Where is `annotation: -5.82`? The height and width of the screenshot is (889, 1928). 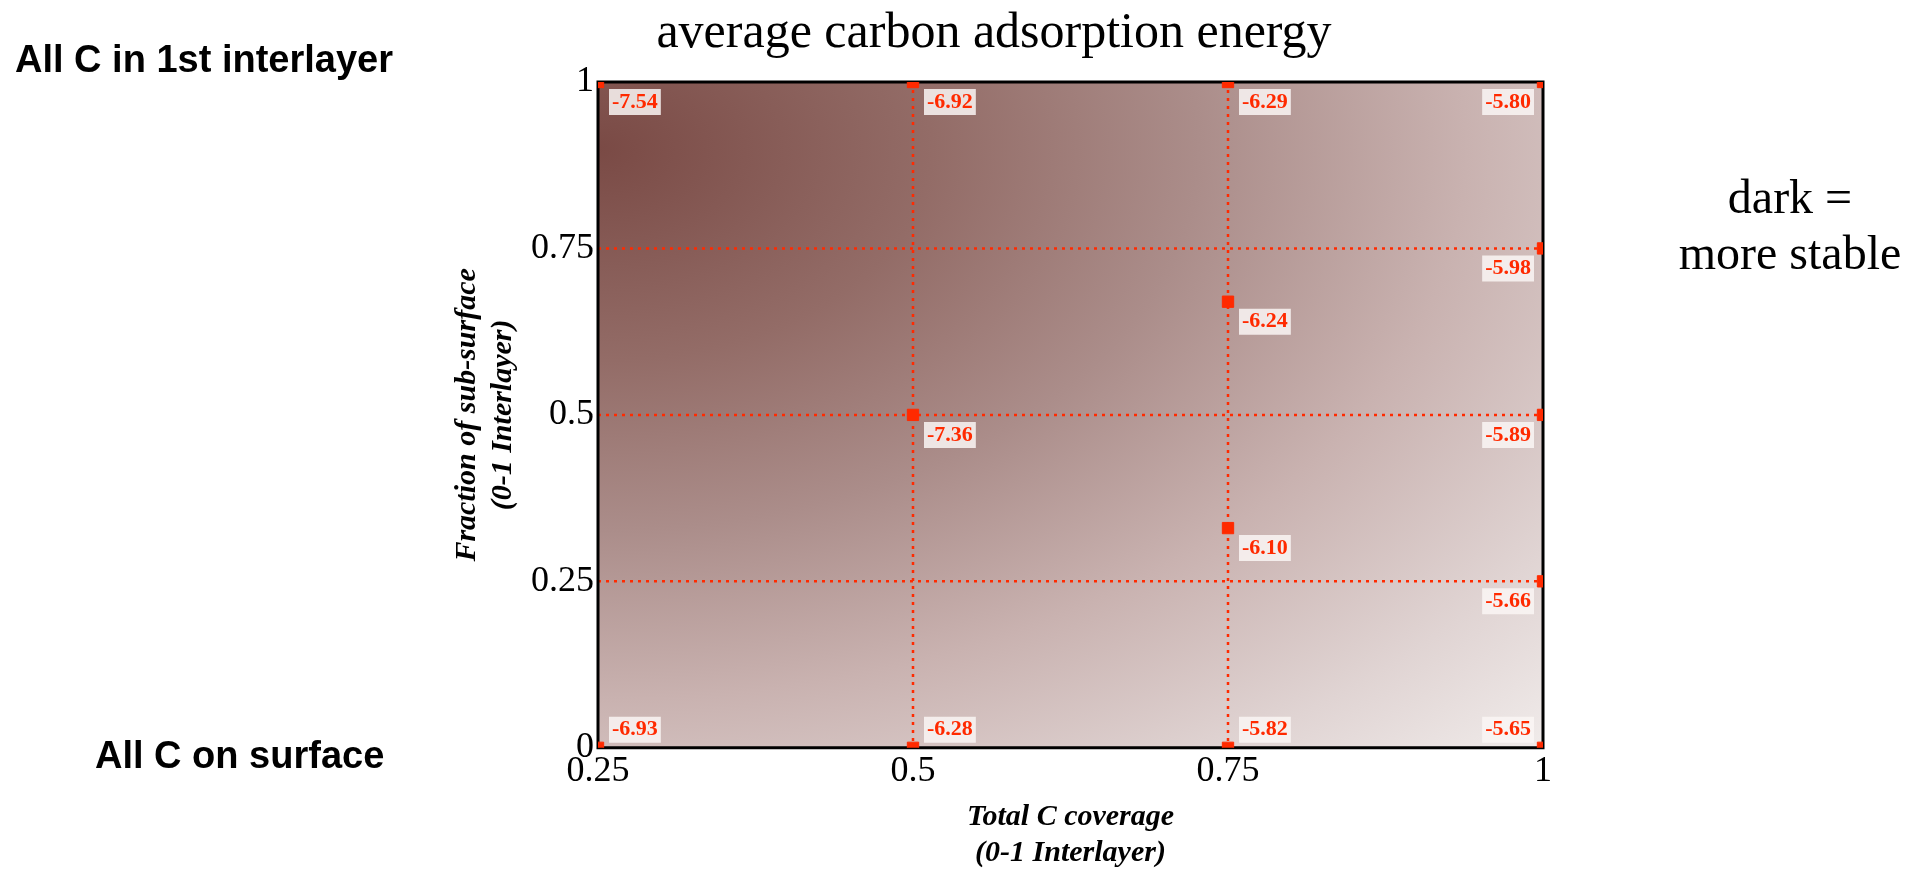 annotation: -5.82 is located at coordinates (1265, 728).